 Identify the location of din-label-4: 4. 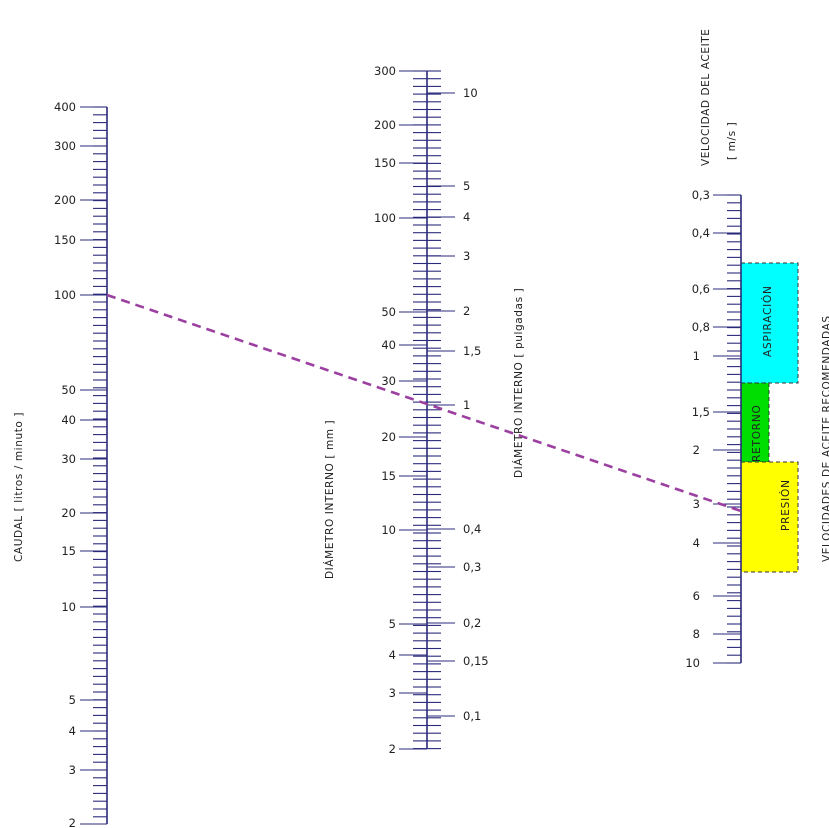
(466, 217).